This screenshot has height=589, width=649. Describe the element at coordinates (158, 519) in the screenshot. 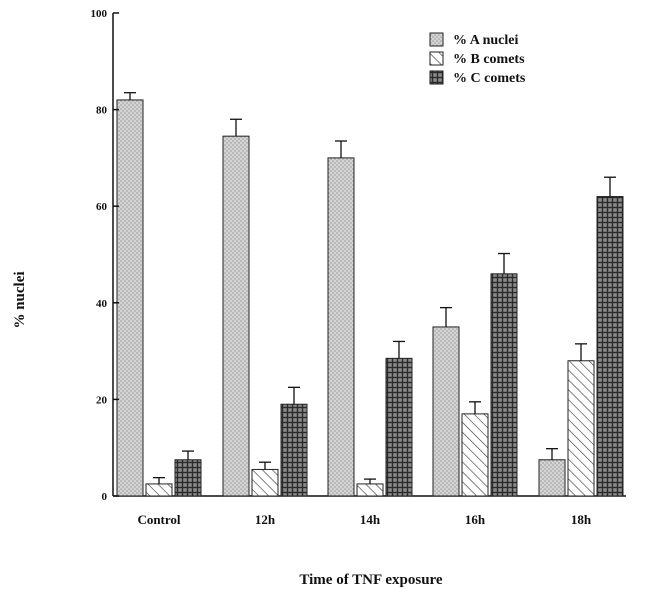

I see `x-tick-label: Control` at that location.